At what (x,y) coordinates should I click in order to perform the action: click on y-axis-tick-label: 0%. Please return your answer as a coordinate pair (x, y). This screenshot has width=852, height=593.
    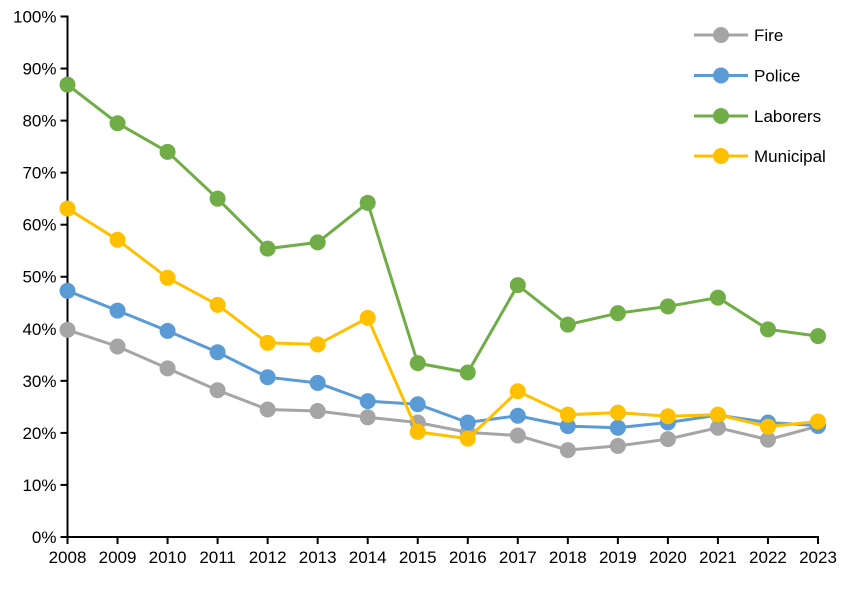
    Looking at the image, I should click on (44, 537).